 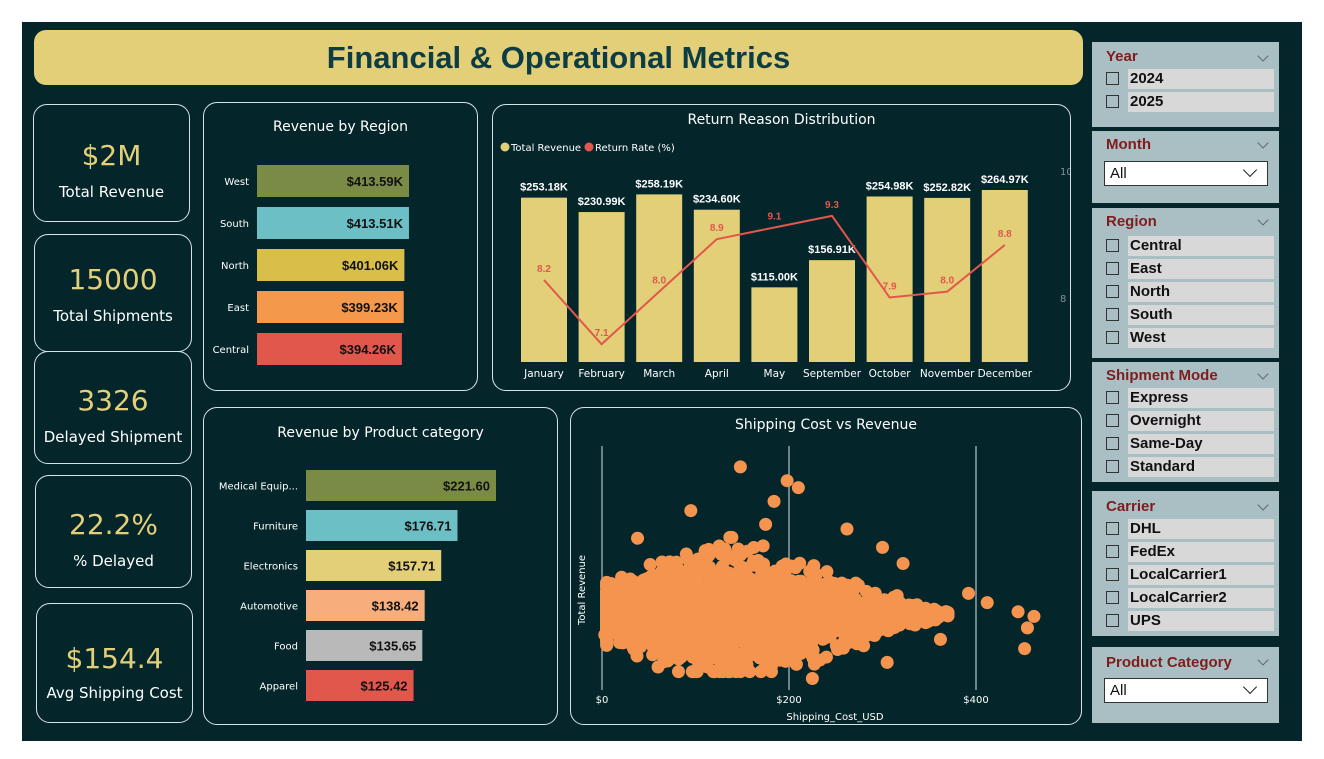 What do you see at coordinates (1189, 246) in the screenshot?
I see `slicer-option: Central` at bounding box center [1189, 246].